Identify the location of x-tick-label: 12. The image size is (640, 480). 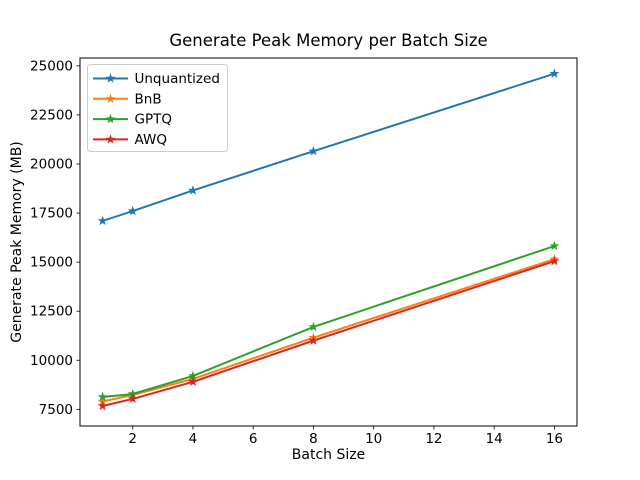
(433, 439).